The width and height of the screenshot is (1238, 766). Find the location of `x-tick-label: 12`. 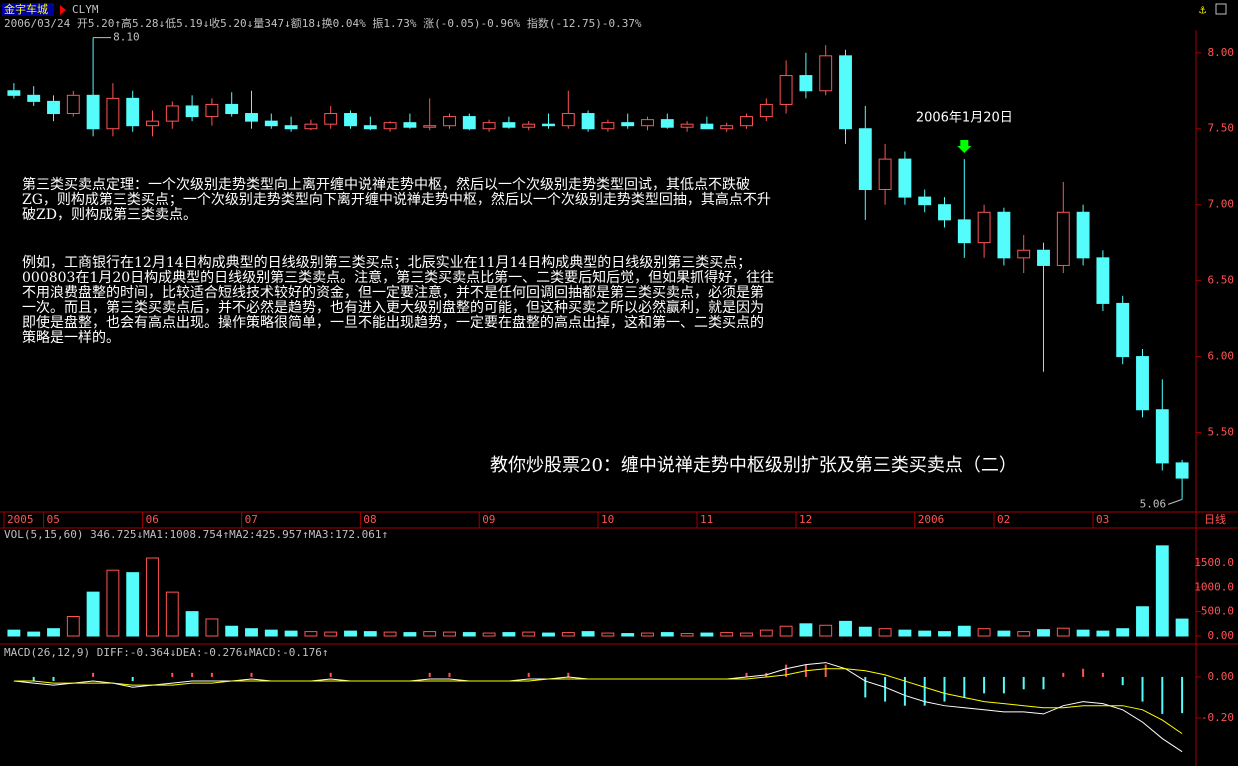

x-tick-label: 12 is located at coordinates (805, 519).